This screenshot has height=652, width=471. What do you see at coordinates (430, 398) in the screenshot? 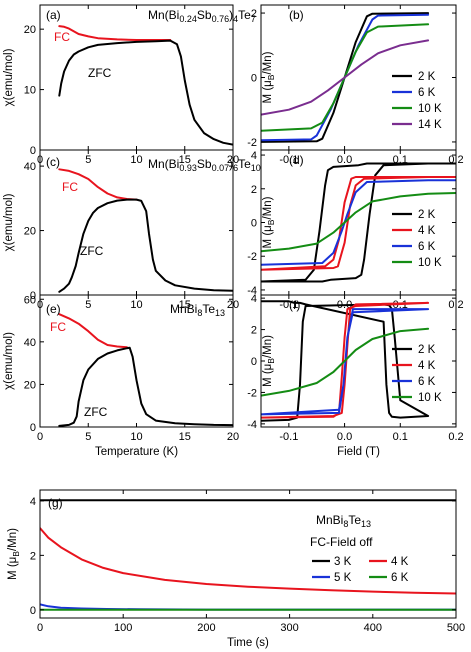
I see `legend-label: 10 K` at bounding box center [430, 398].